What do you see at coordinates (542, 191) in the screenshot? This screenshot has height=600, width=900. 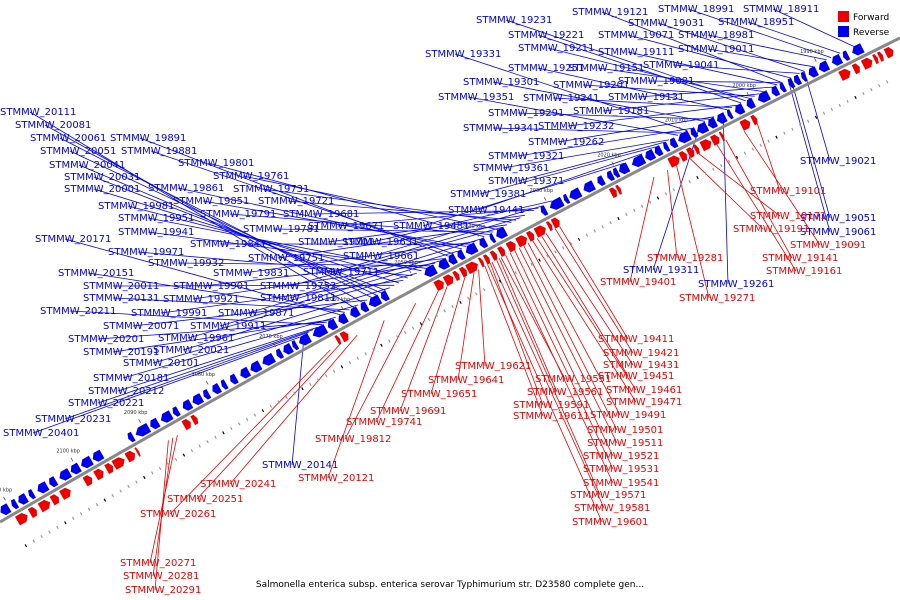 I see `scale-tick-label: 2030 kbp` at bounding box center [542, 191].